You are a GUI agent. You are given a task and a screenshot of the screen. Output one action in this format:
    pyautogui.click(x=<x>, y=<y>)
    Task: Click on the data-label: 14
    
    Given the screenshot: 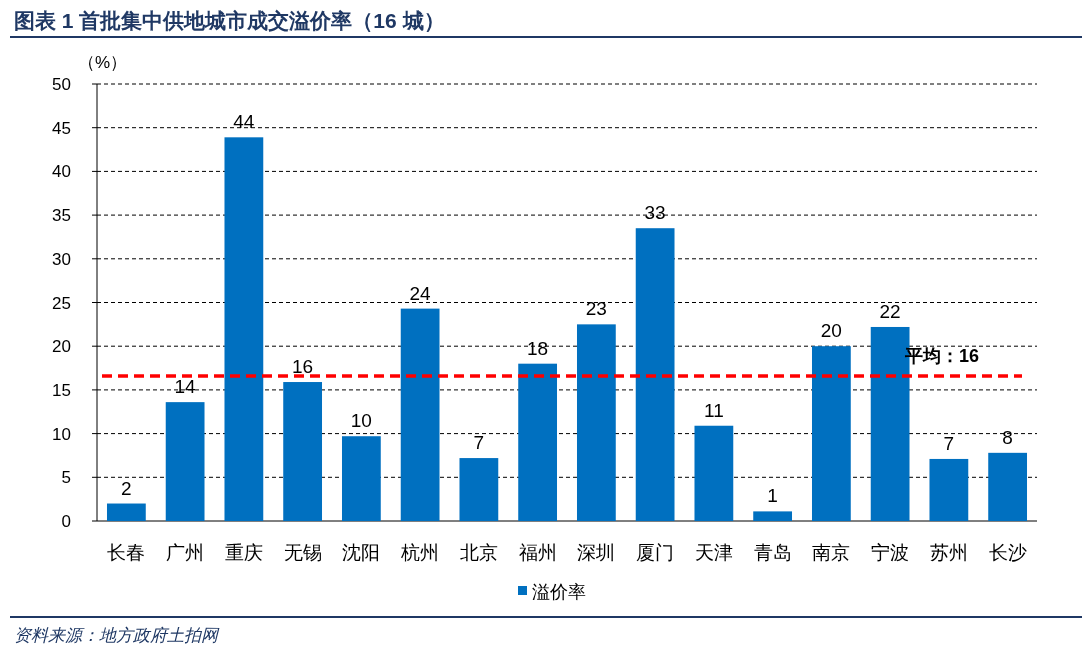 What is the action you would take?
    pyautogui.click(x=185, y=387)
    